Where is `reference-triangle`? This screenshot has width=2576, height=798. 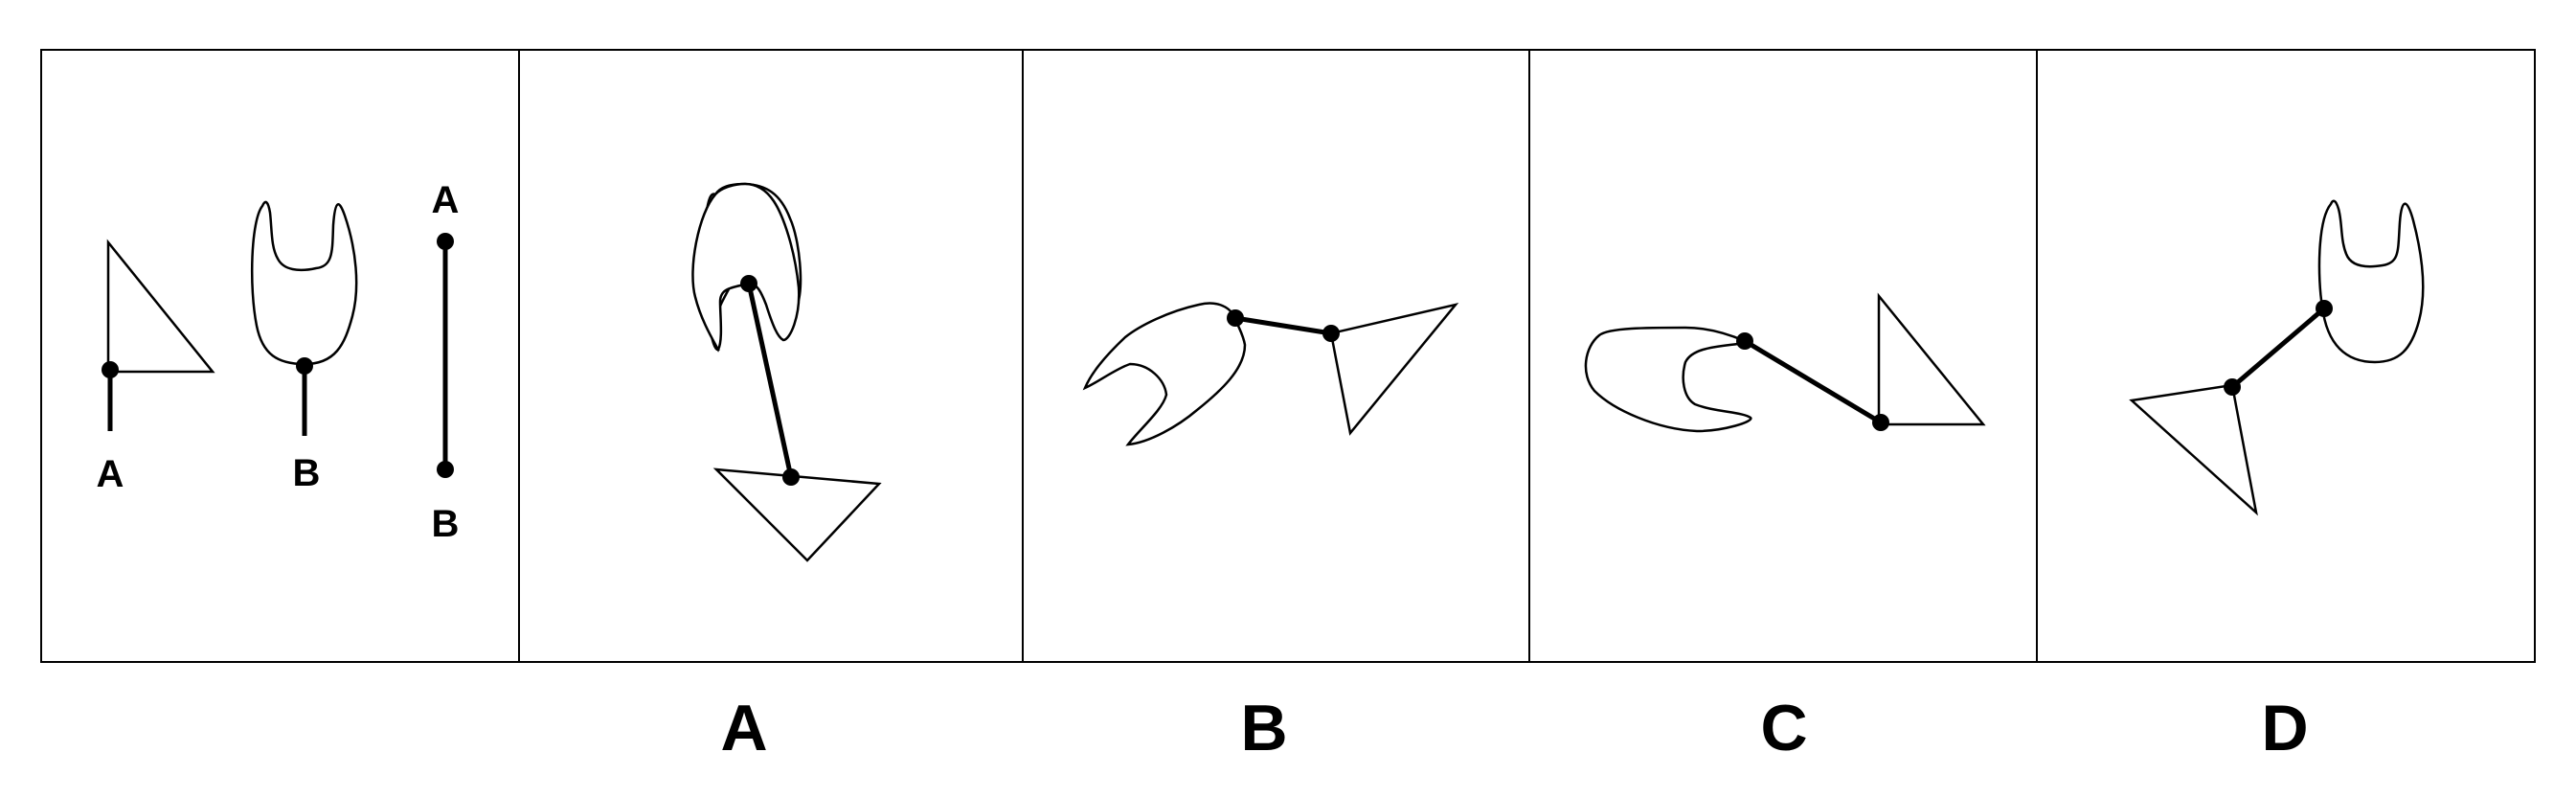
reference-triangle is located at coordinates (158, 335).